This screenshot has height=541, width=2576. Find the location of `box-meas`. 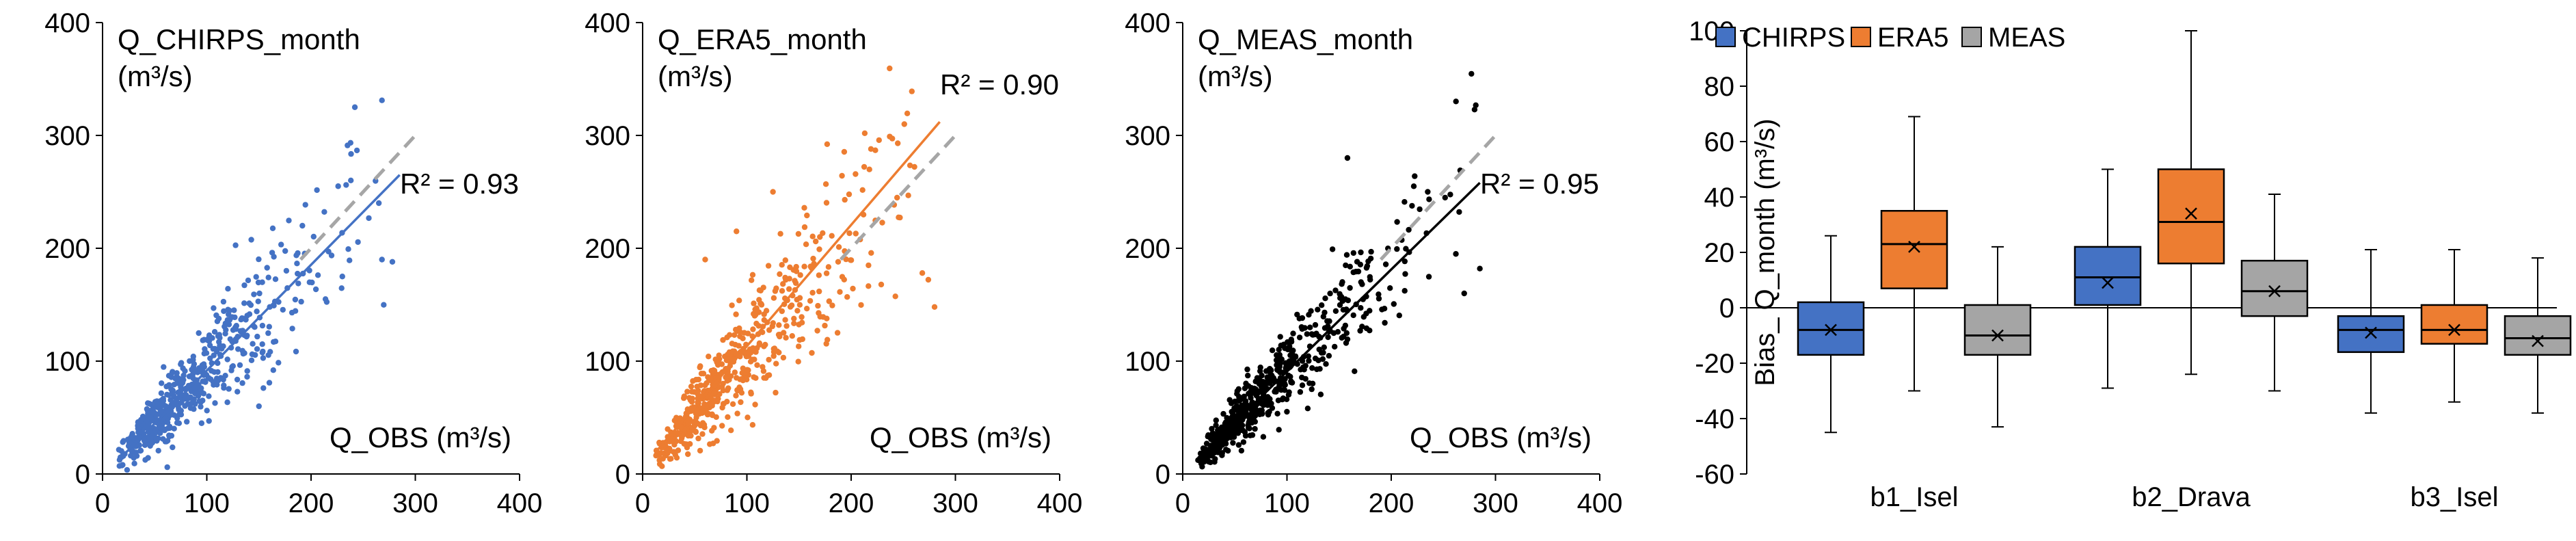

box-meas is located at coordinates (2274, 292).